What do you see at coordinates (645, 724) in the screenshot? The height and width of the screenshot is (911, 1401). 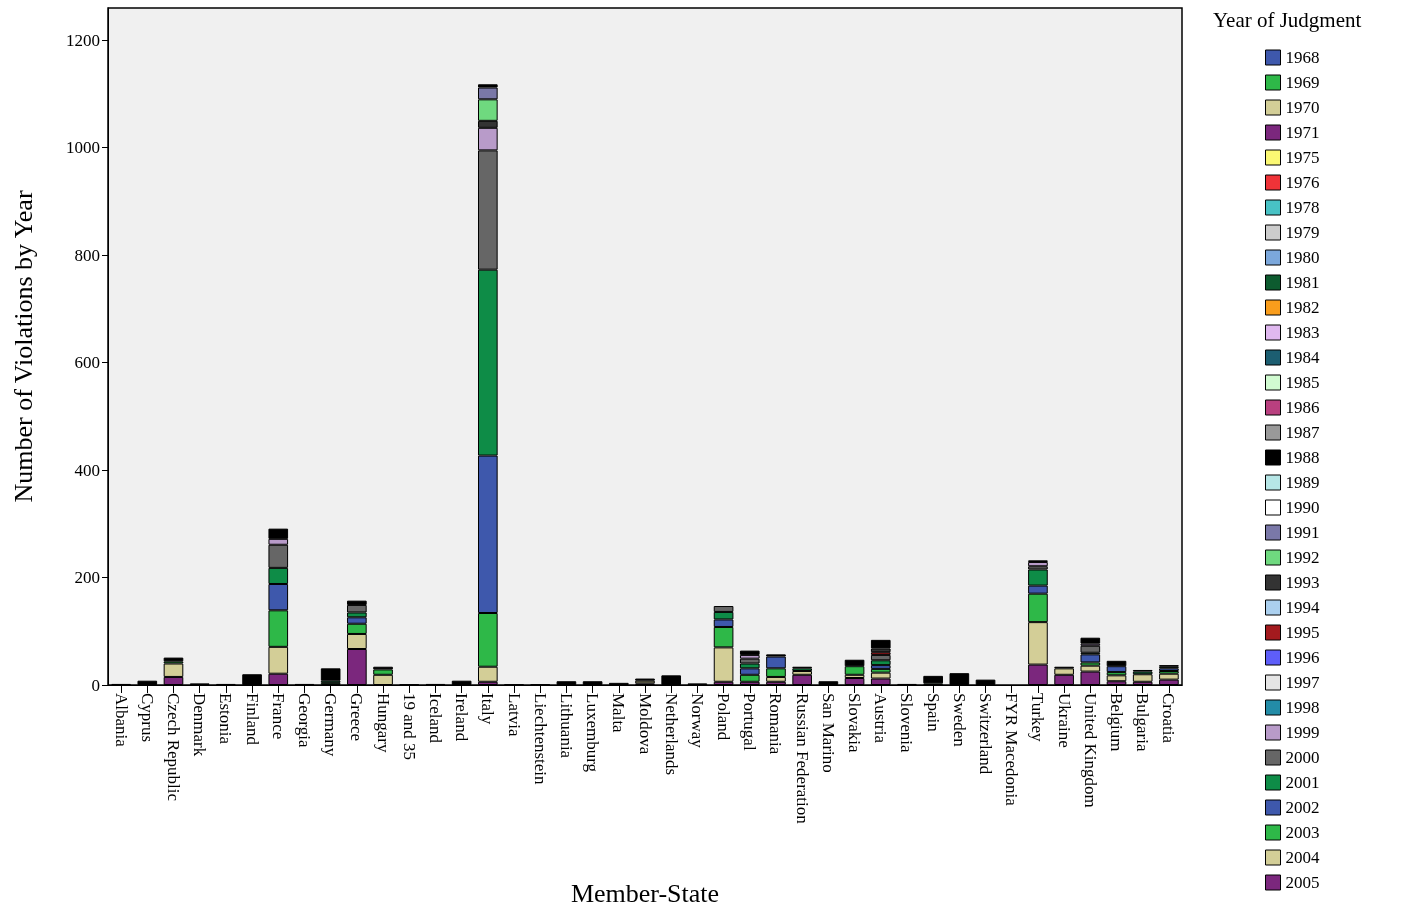 I see `x-tick-label: Moldova` at bounding box center [645, 724].